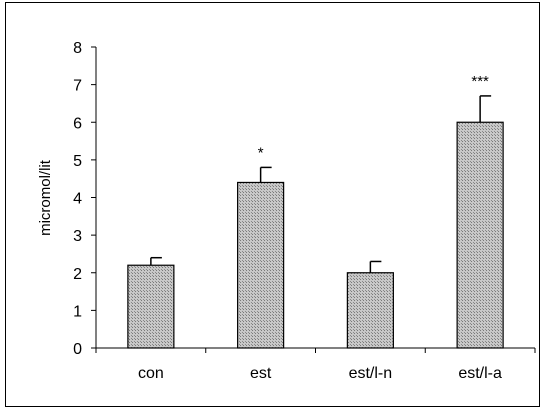 The image size is (545, 412). What do you see at coordinates (77, 48) in the screenshot?
I see `y-tick-label: 8` at bounding box center [77, 48].